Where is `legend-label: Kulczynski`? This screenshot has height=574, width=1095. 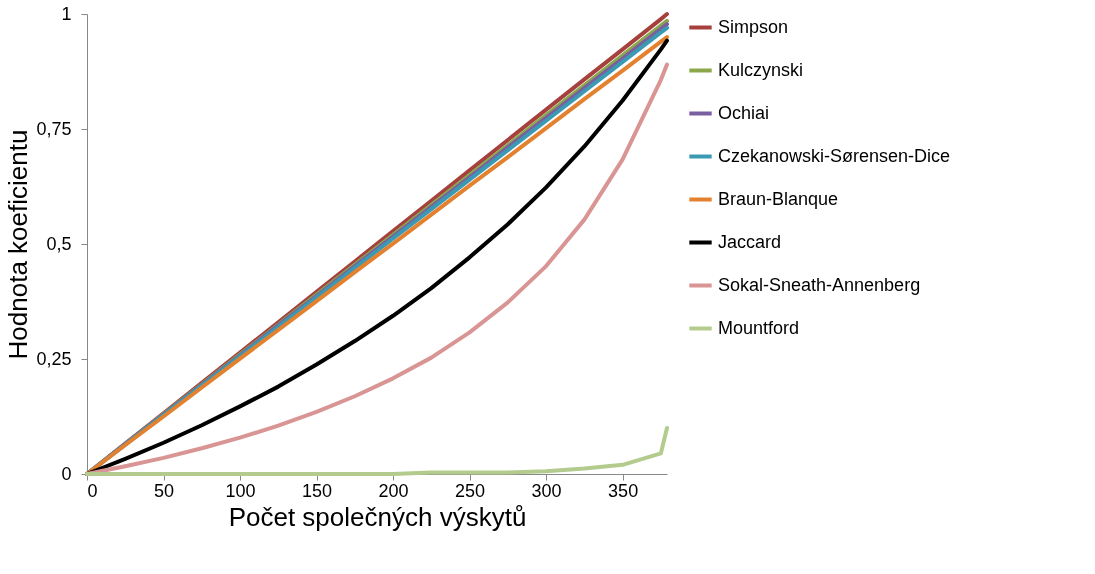
legend-label: Kulczynski is located at coordinates (761, 69).